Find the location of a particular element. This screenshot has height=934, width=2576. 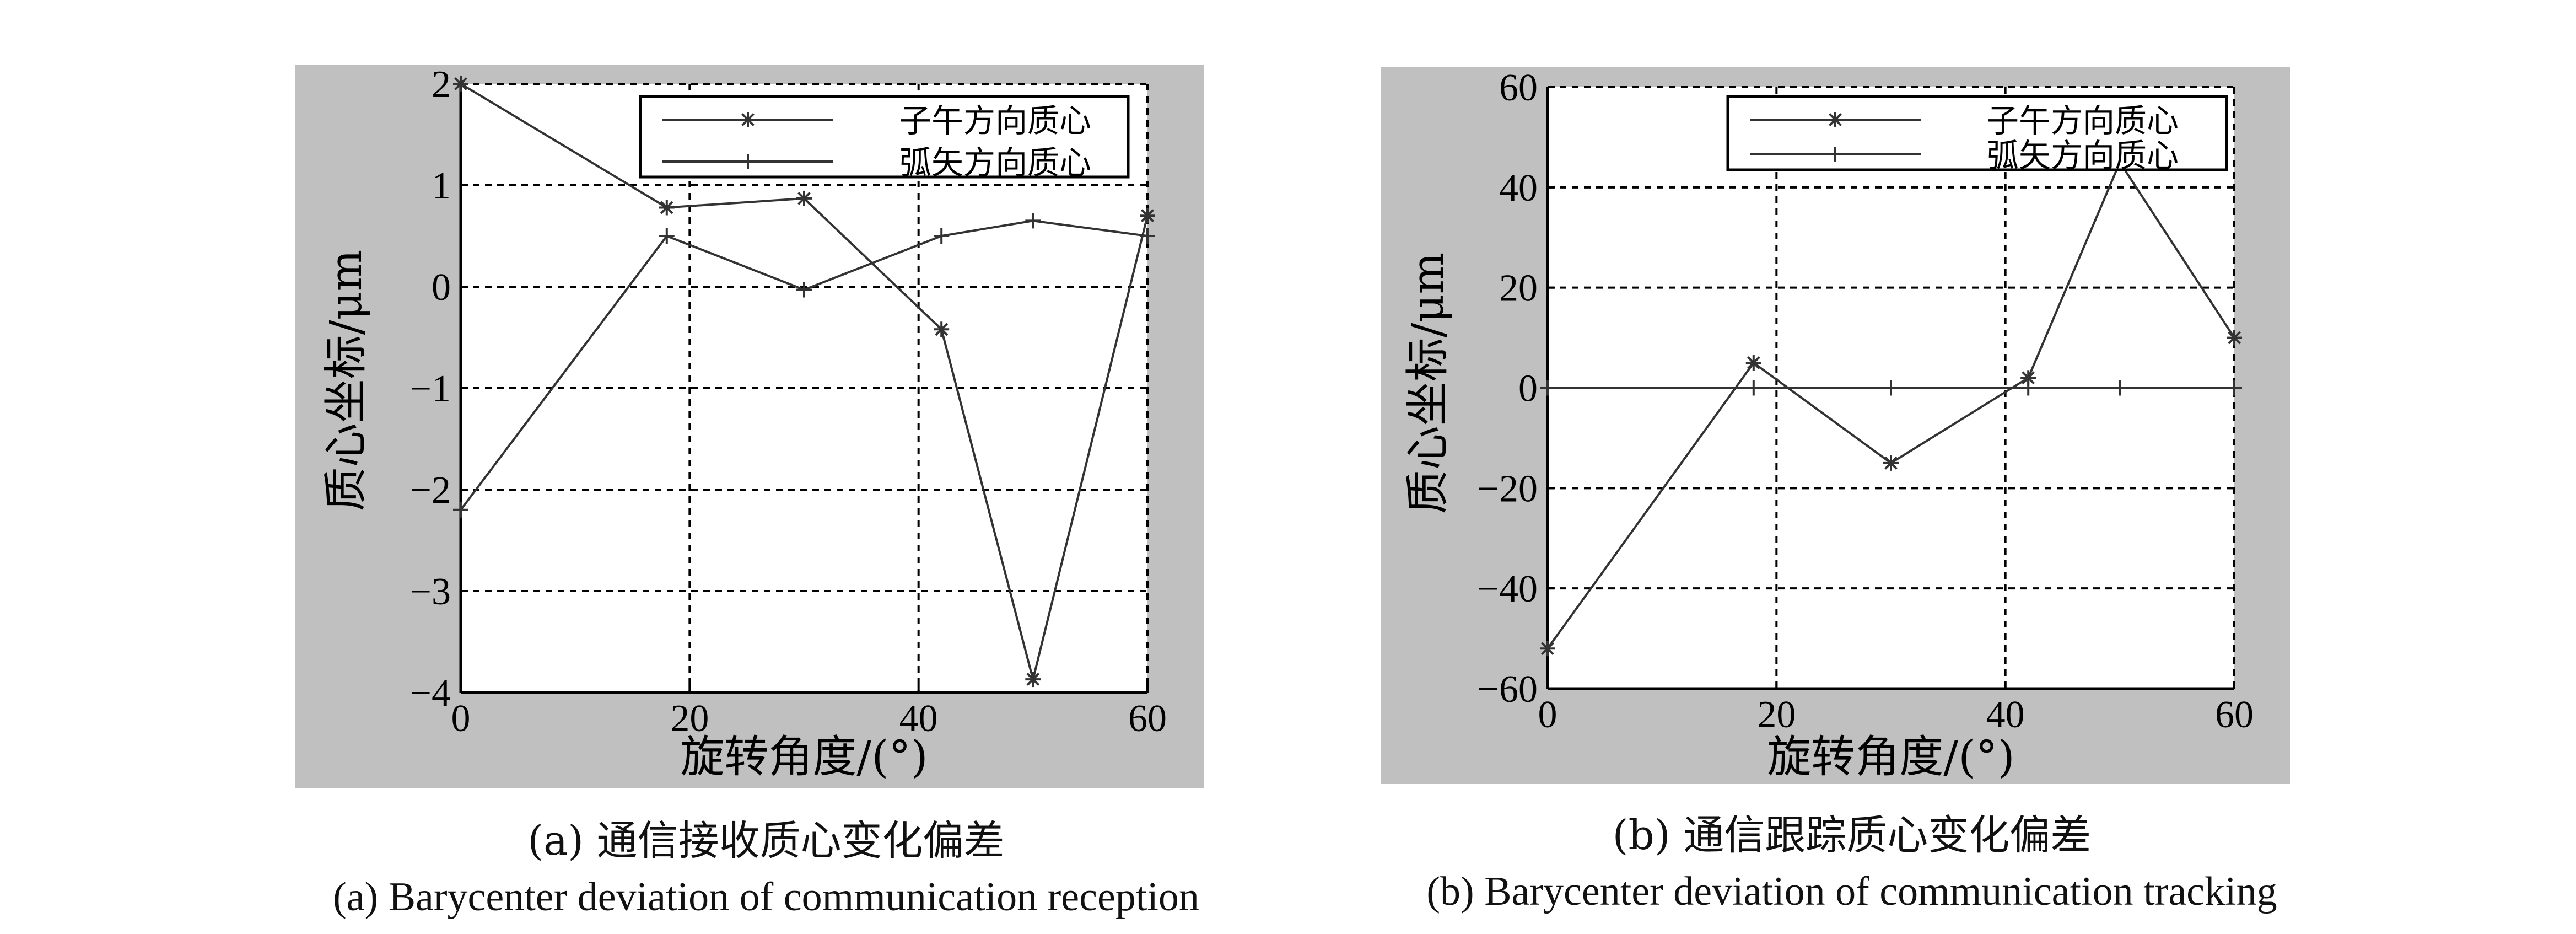

y-tick-label: −3 is located at coordinates (431, 592).